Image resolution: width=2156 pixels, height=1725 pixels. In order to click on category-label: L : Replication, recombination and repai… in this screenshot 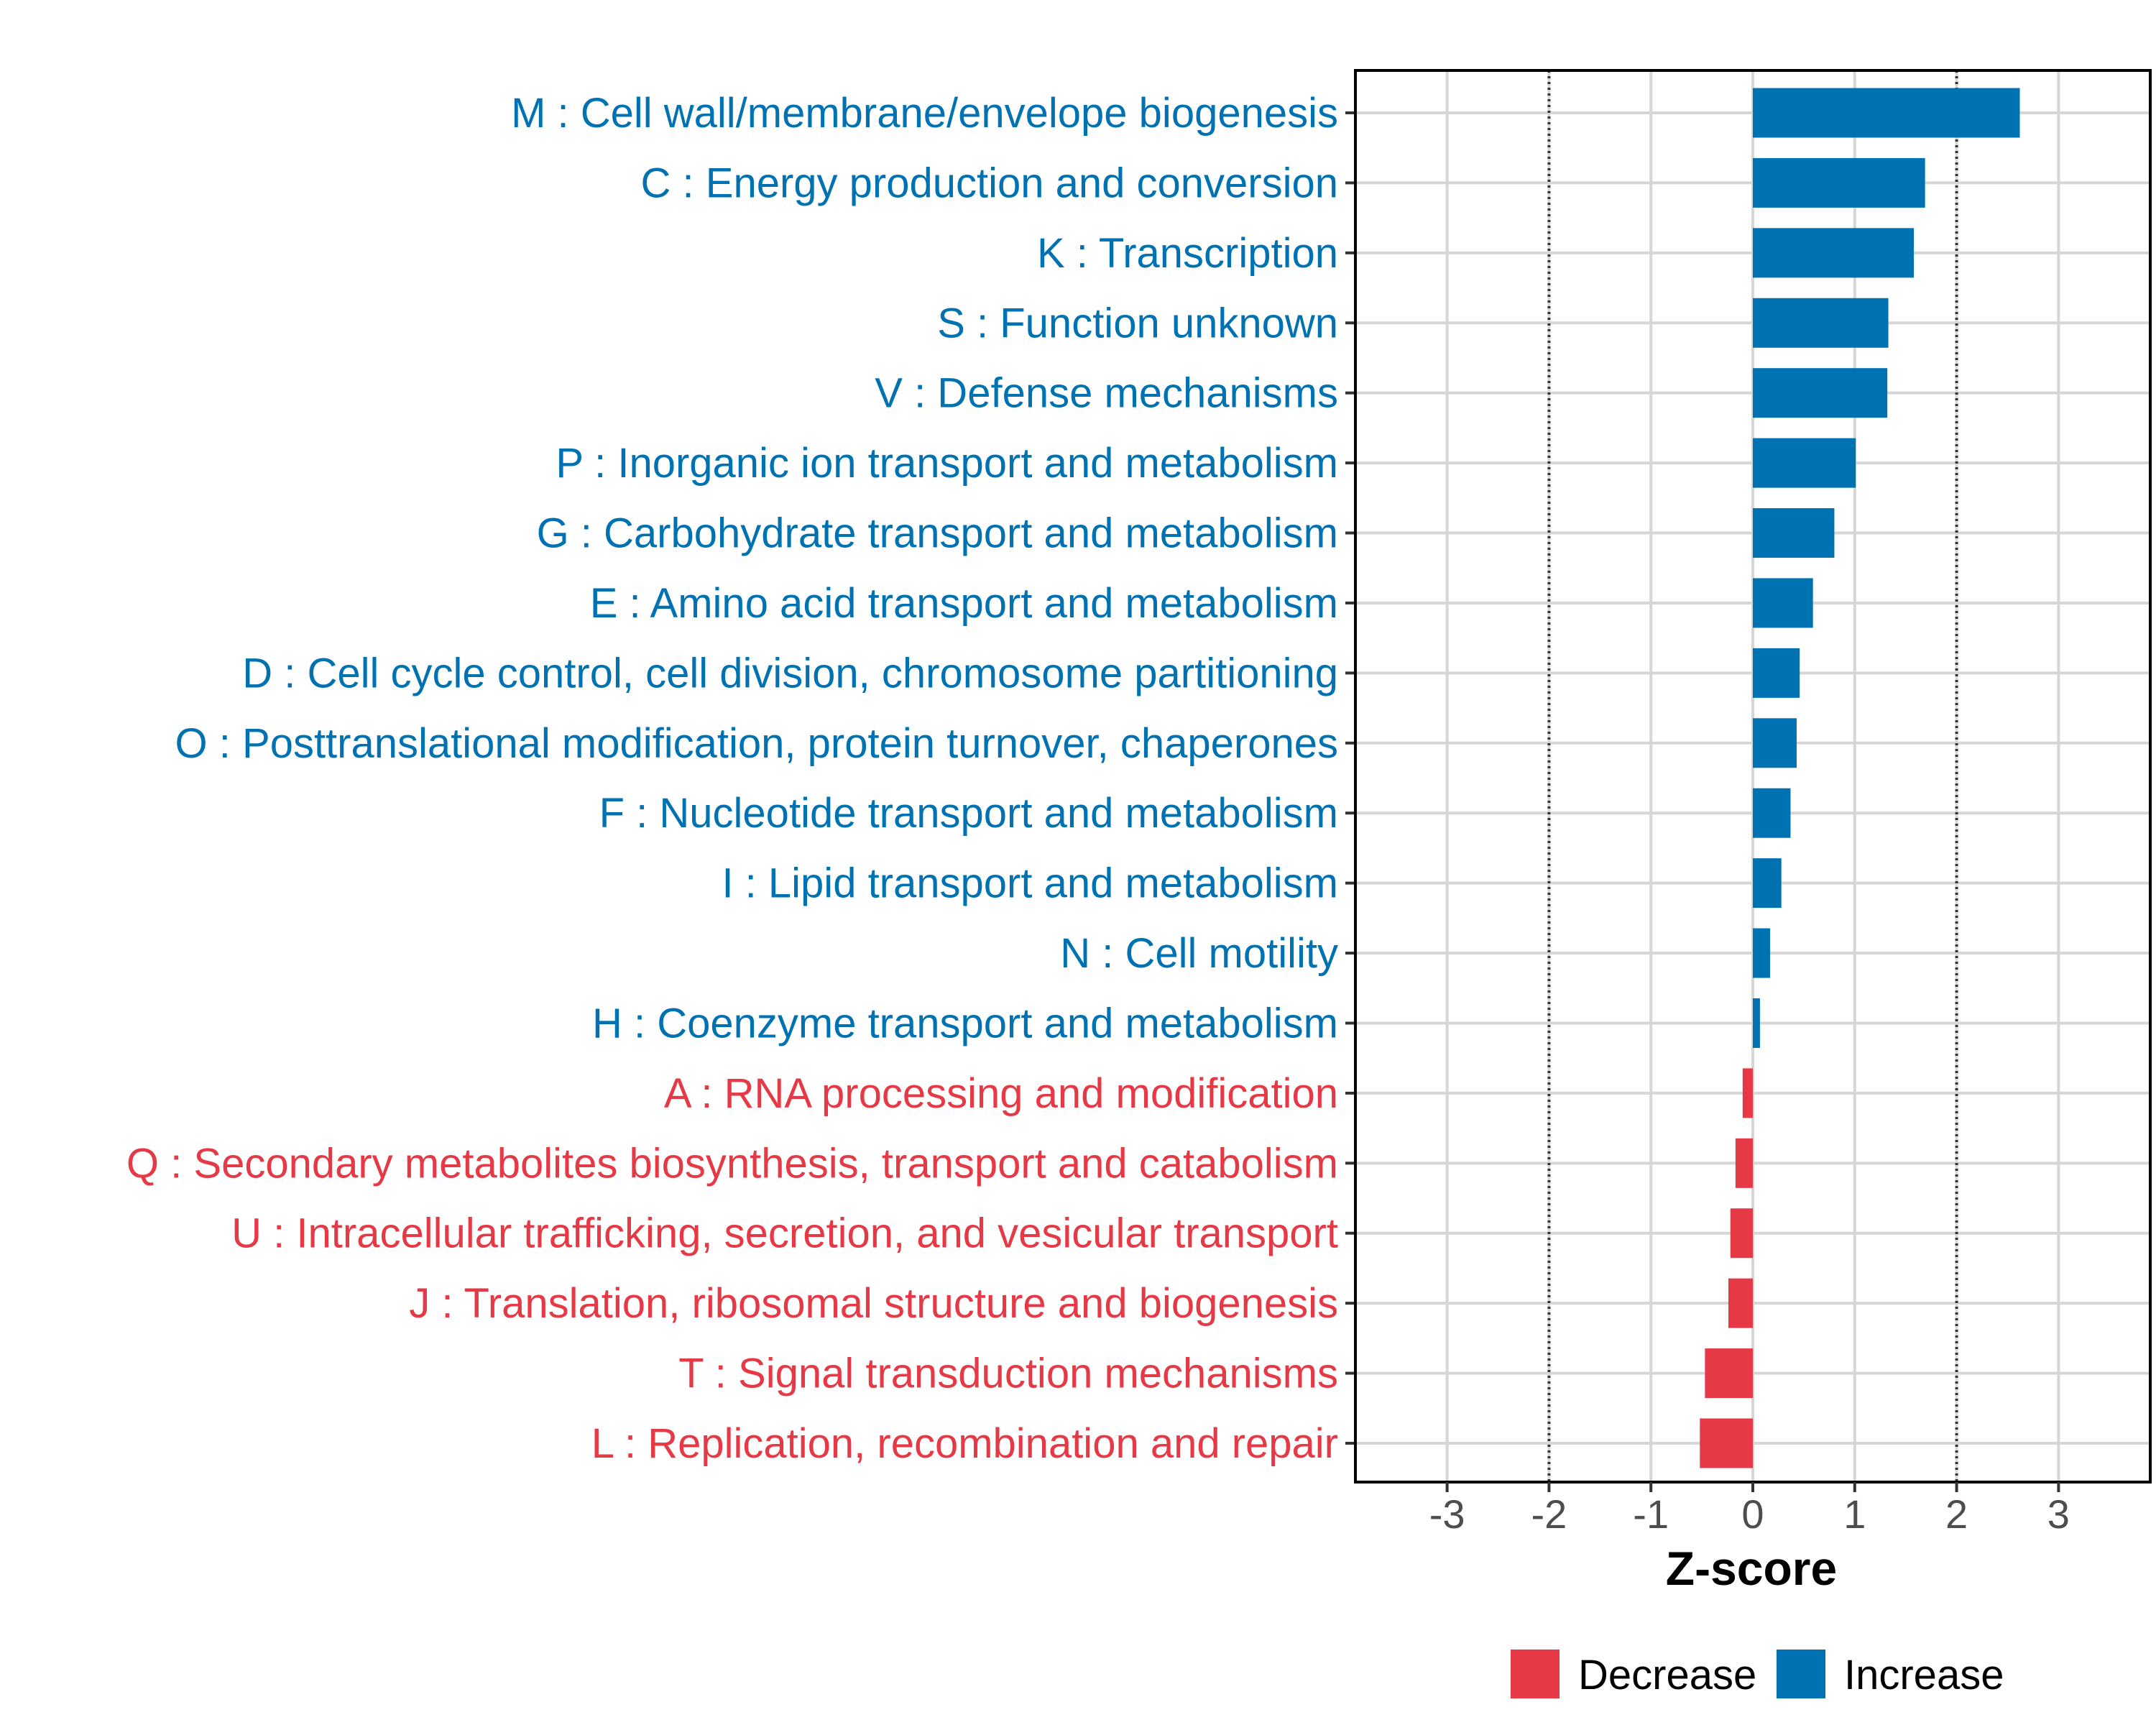, I will do `click(964, 1443)`.